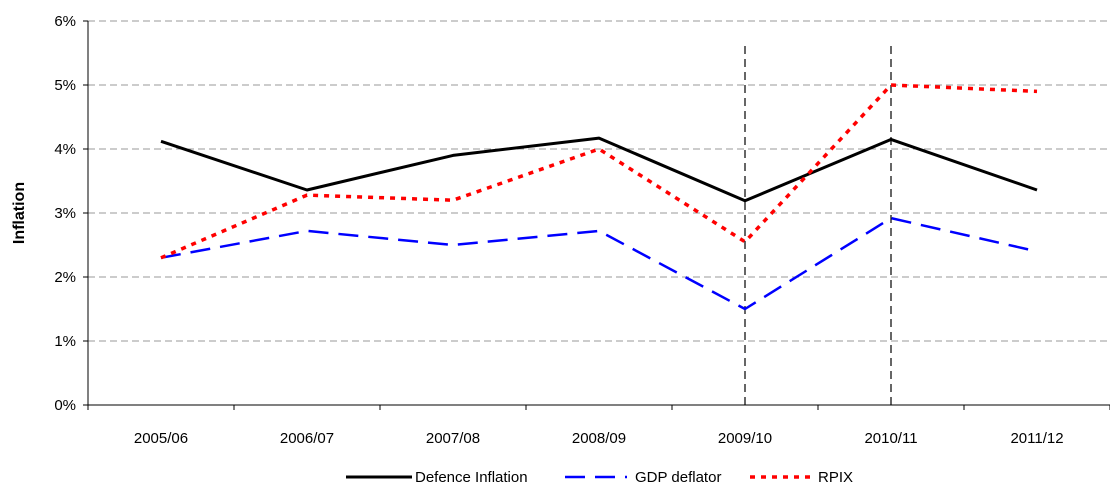 The image size is (1110, 489). Describe the element at coordinates (161, 438) in the screenshot. I see `x-tick-label: 2005/06` at that location.